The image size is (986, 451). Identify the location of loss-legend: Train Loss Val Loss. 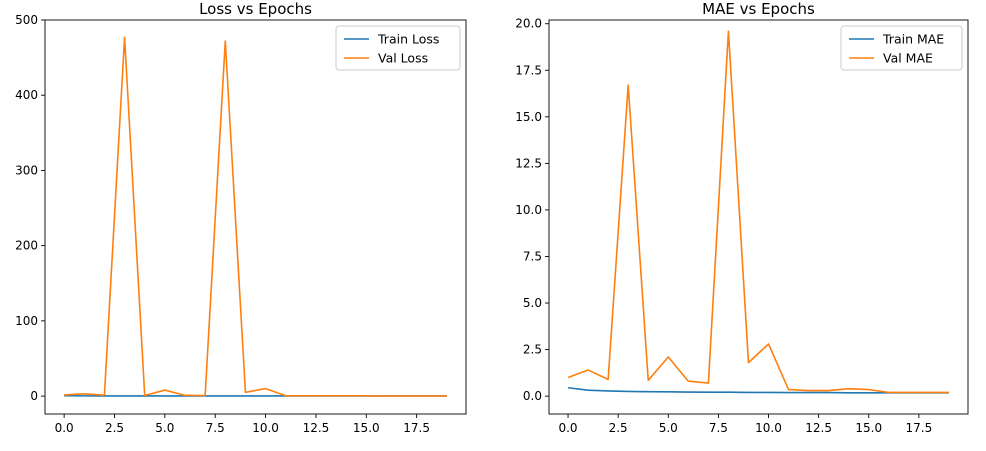
(398, 48).